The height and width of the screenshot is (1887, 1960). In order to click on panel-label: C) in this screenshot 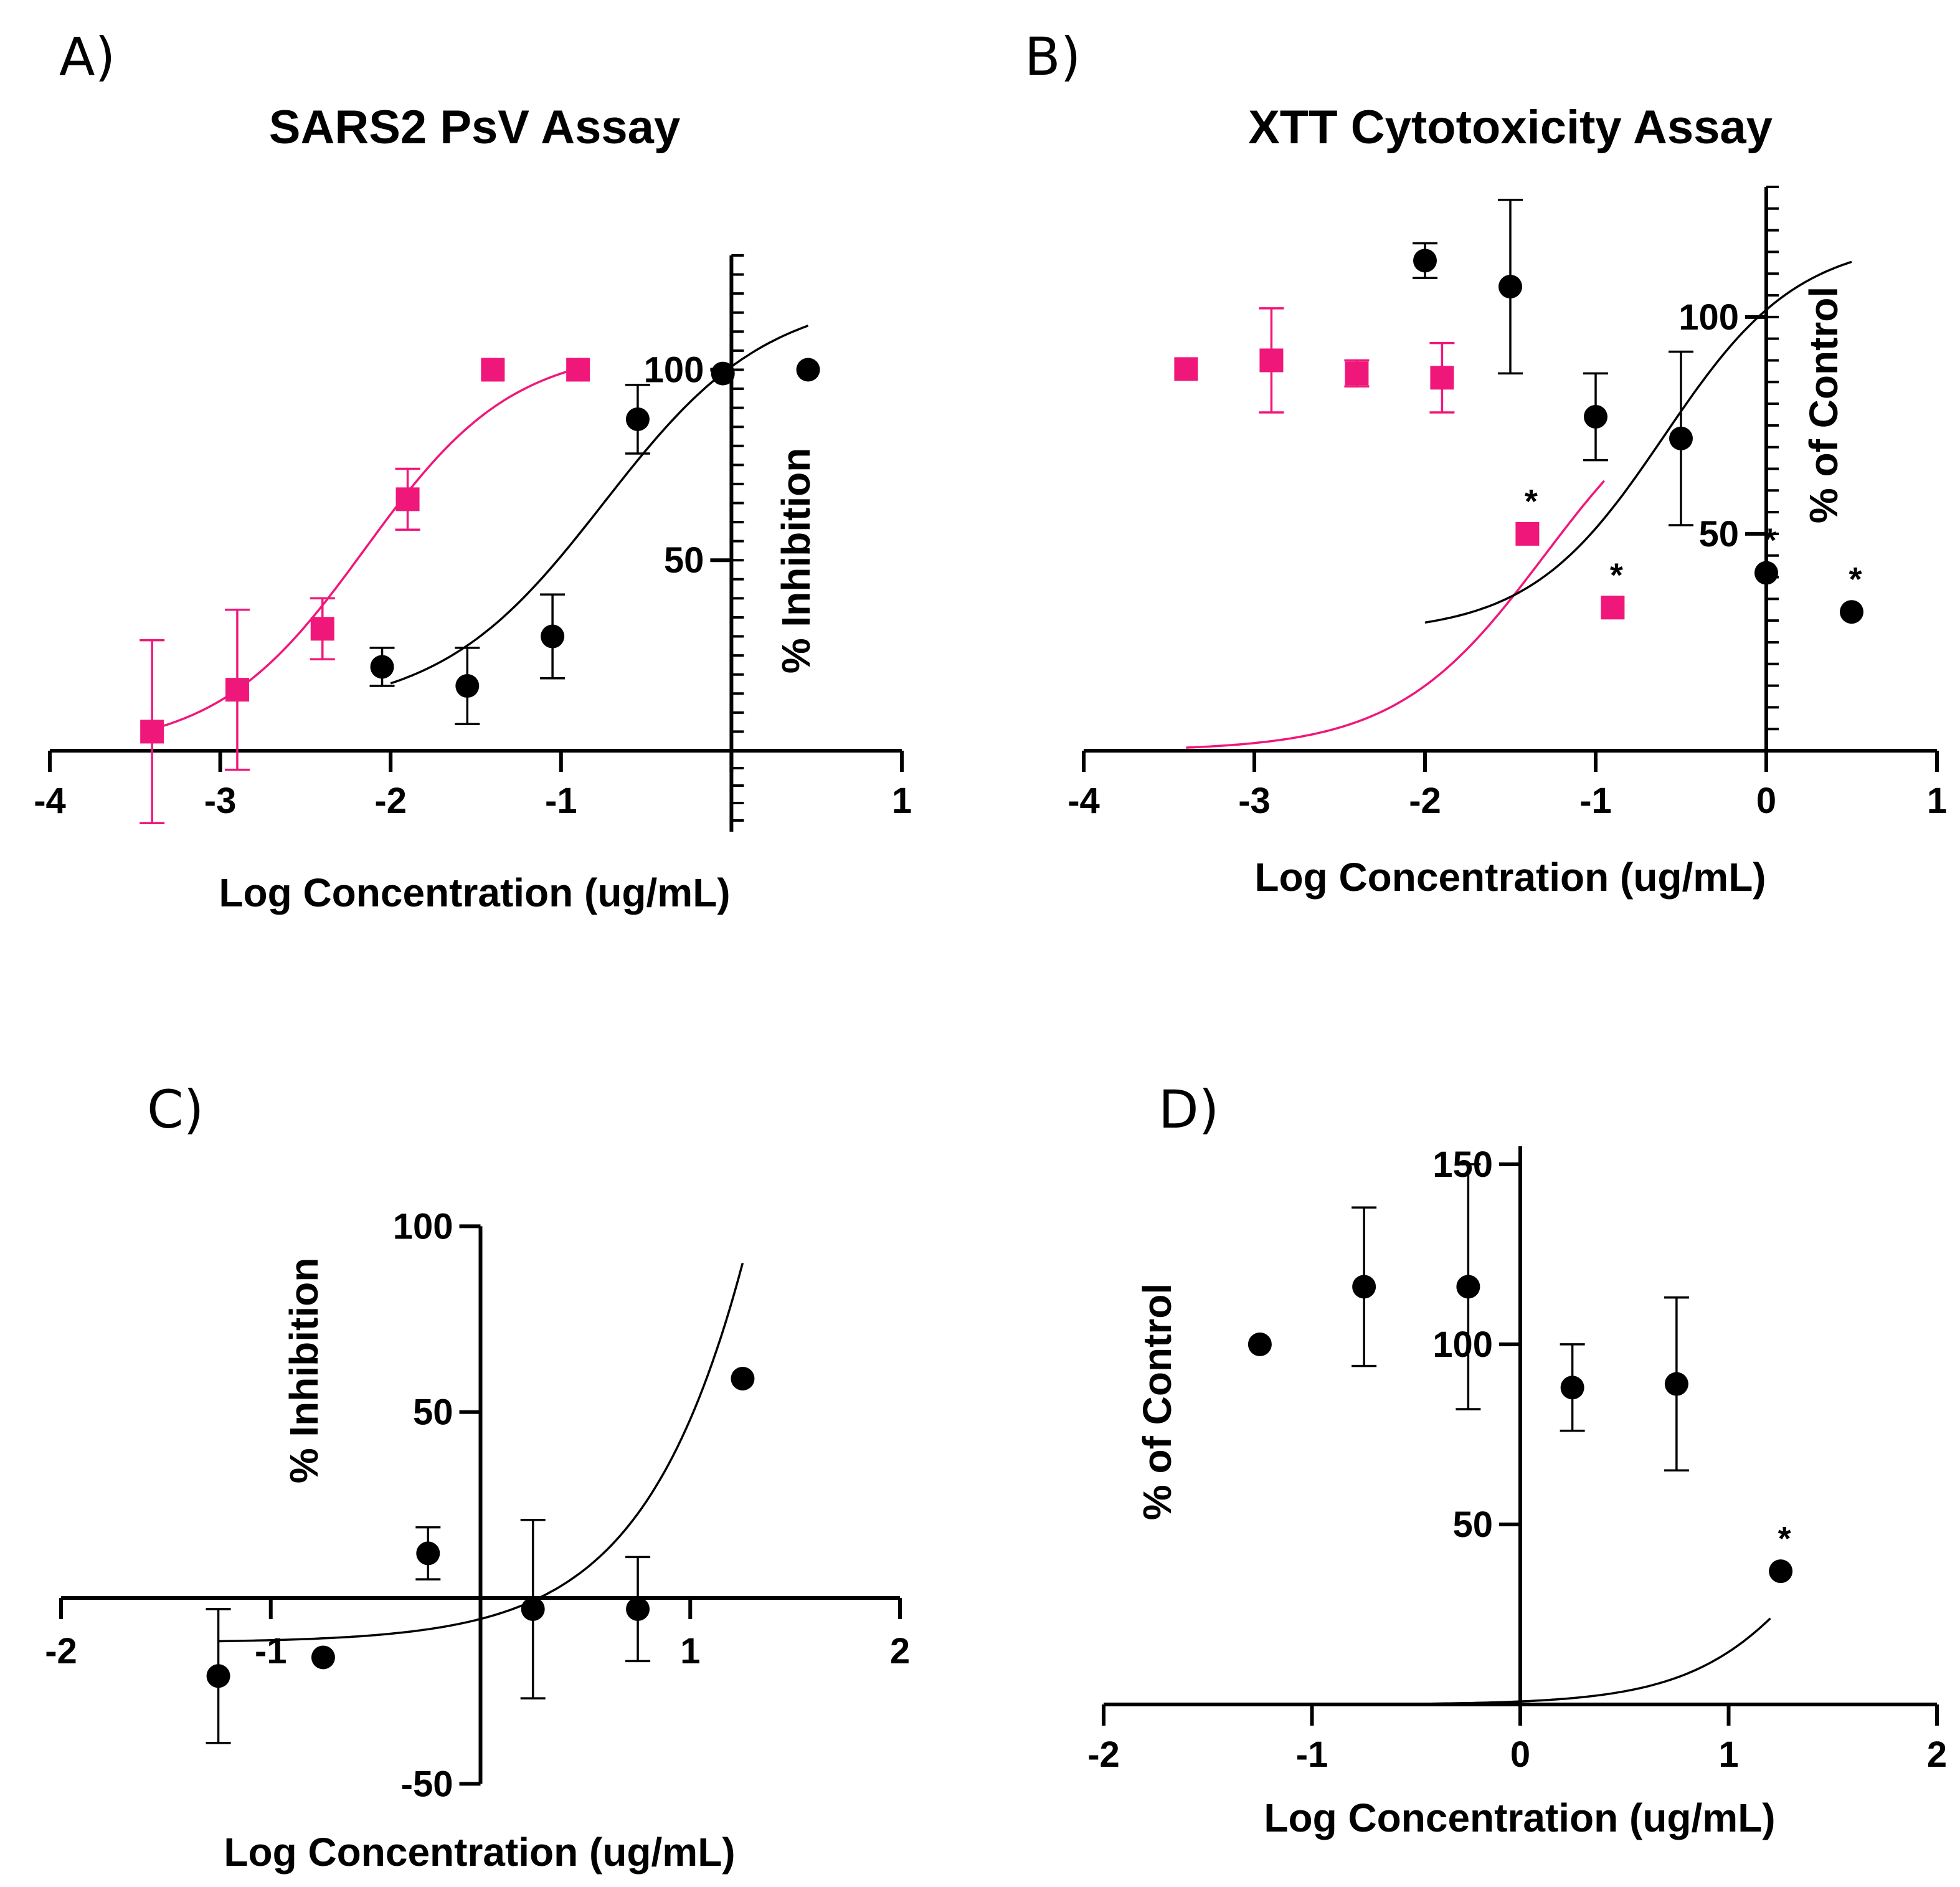, I will do `click(175, 1109)`.